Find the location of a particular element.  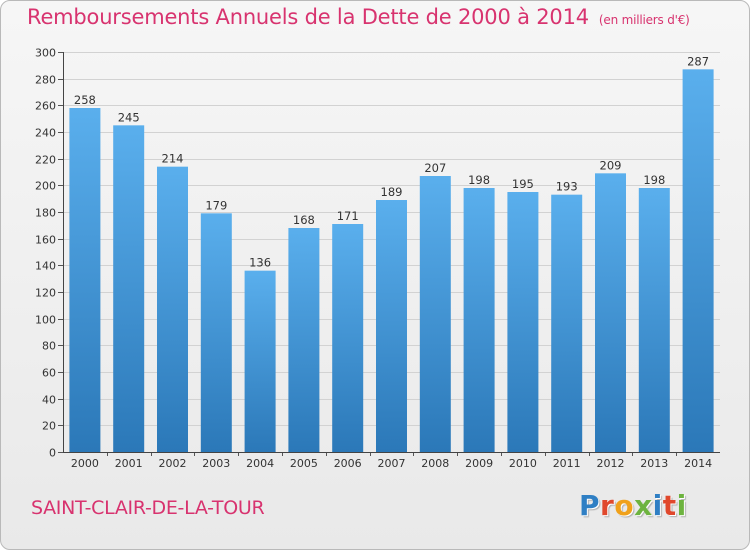

y-tick-label: 160 is located at coordinates (45, 240).